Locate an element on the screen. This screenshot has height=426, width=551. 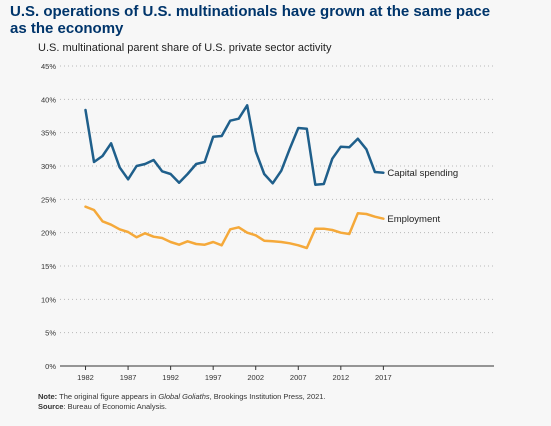
source-label: Source is located at coordinates (51, 406).